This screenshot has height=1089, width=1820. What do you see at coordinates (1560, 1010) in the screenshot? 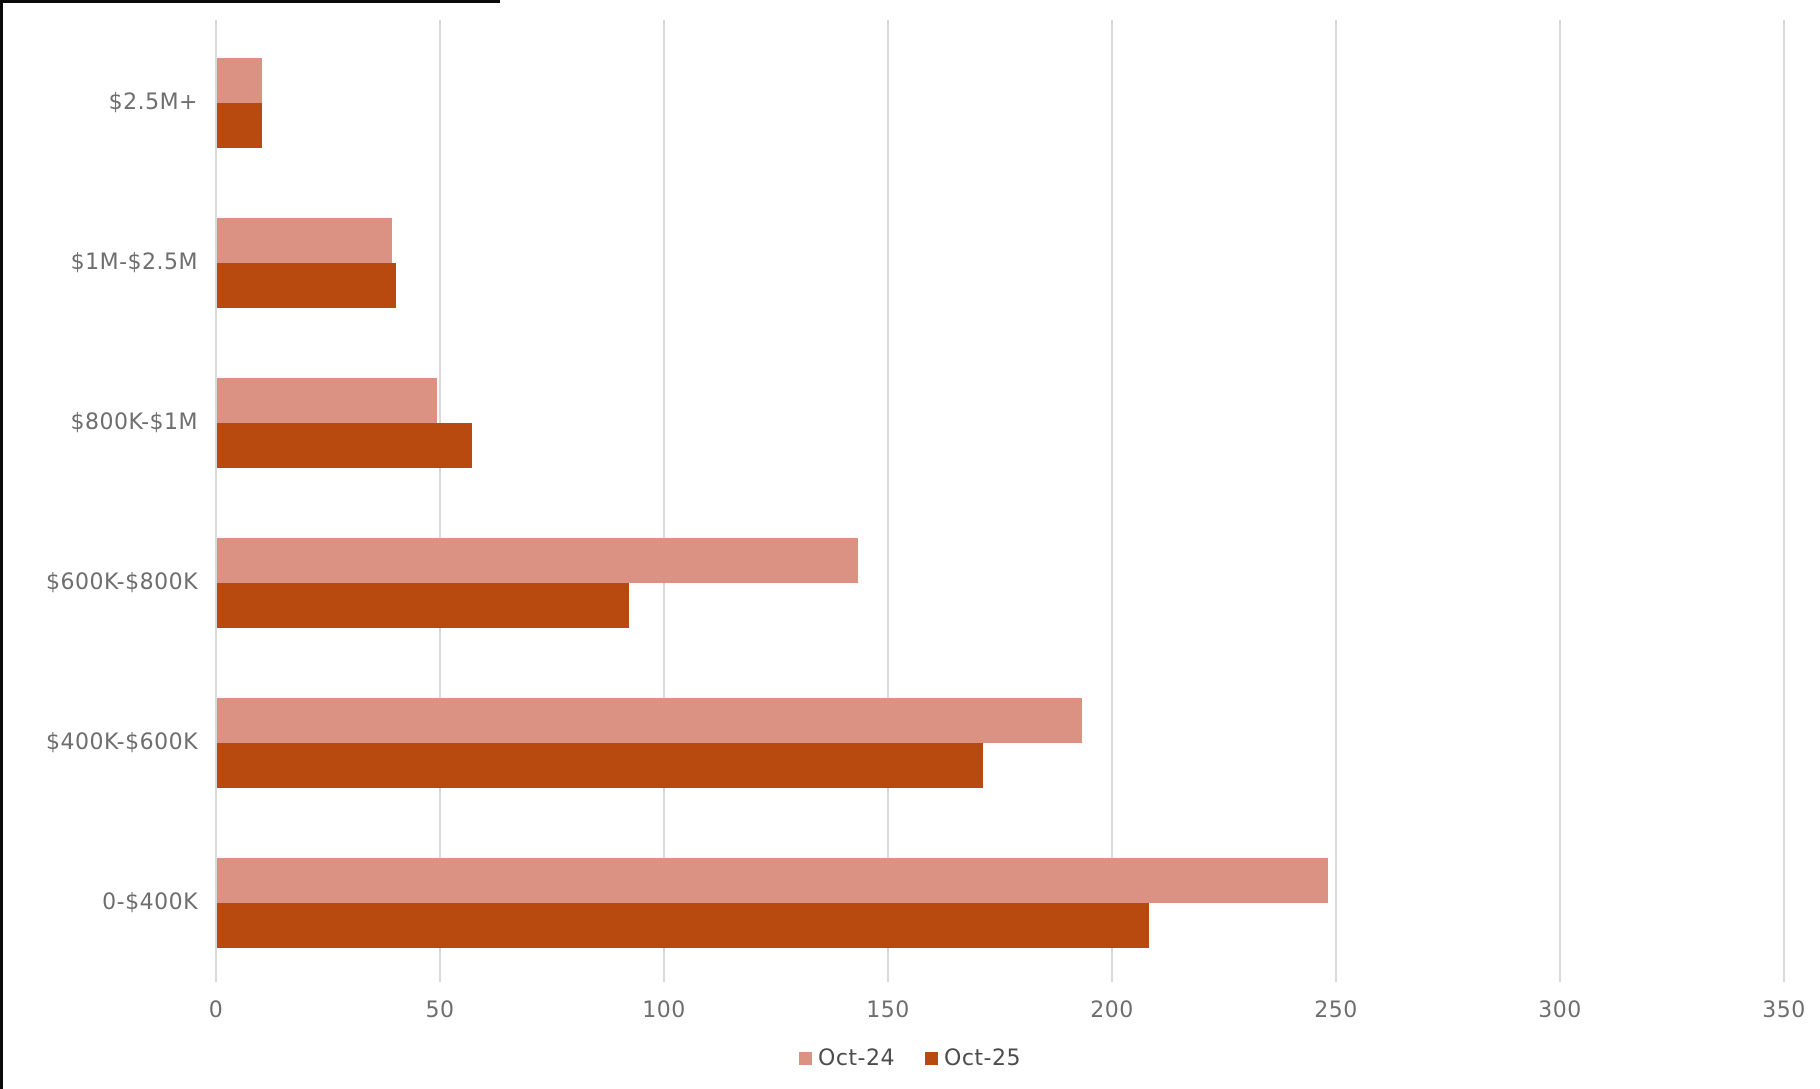
I see `x-tick-label: 300` at bounding box center [1560, 1010].